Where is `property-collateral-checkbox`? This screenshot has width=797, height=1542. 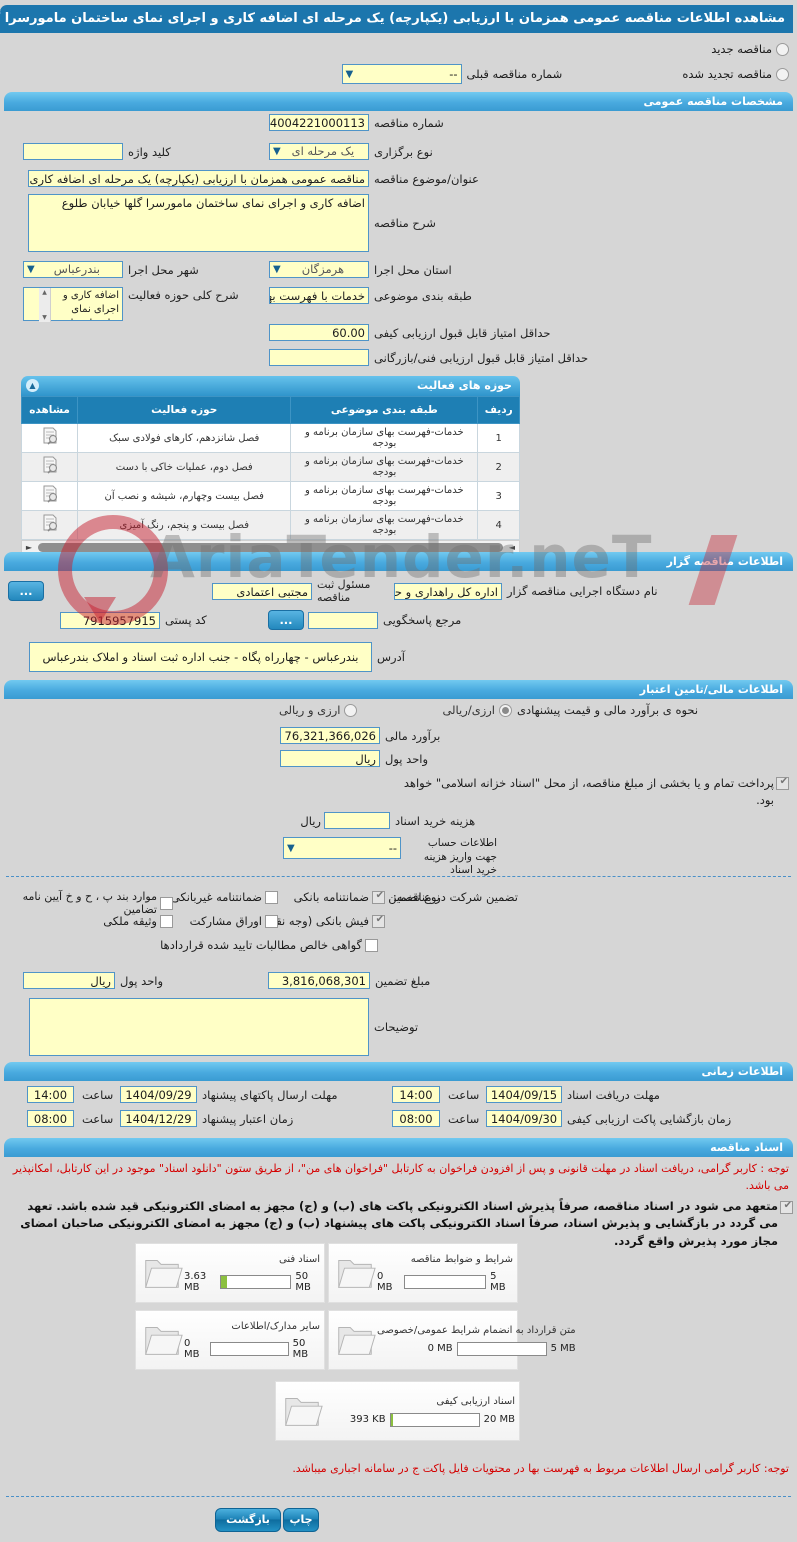 property-collateral-checkbox is located at coordinates (166, 921).